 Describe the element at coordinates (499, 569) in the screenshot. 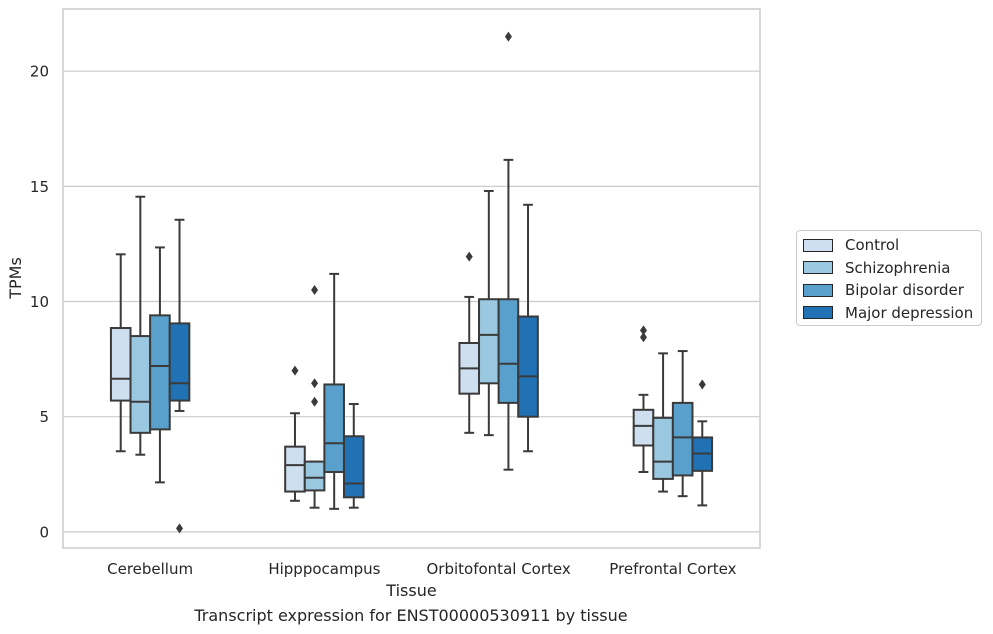

I see `x-tick-label: Orbitofontal Cortex` at that location.